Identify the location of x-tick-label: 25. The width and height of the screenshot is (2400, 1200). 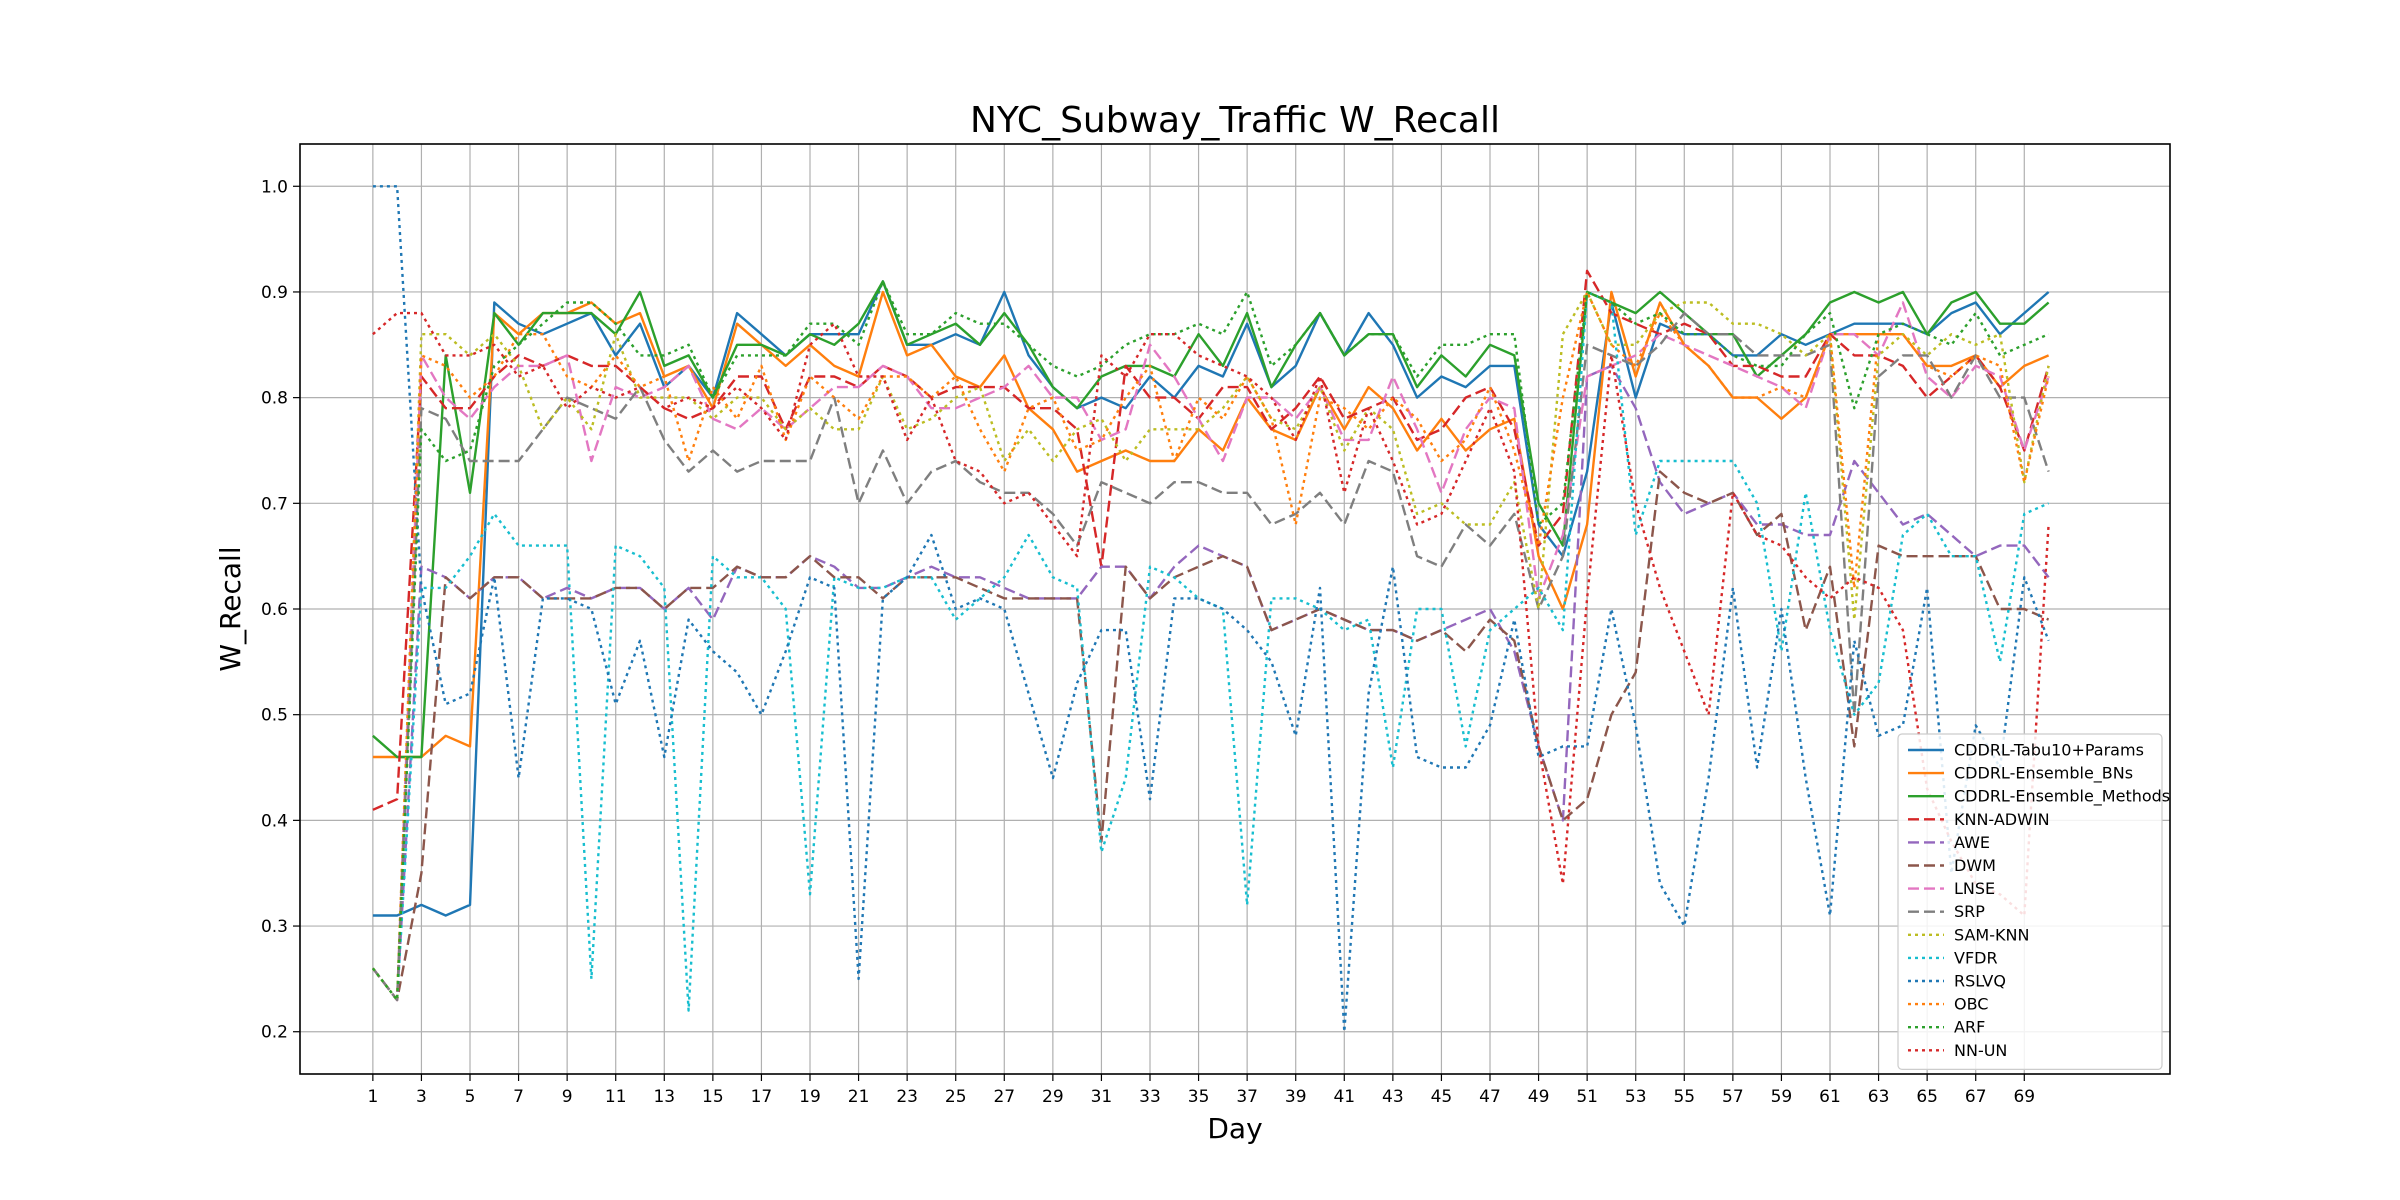
(956, 1097).